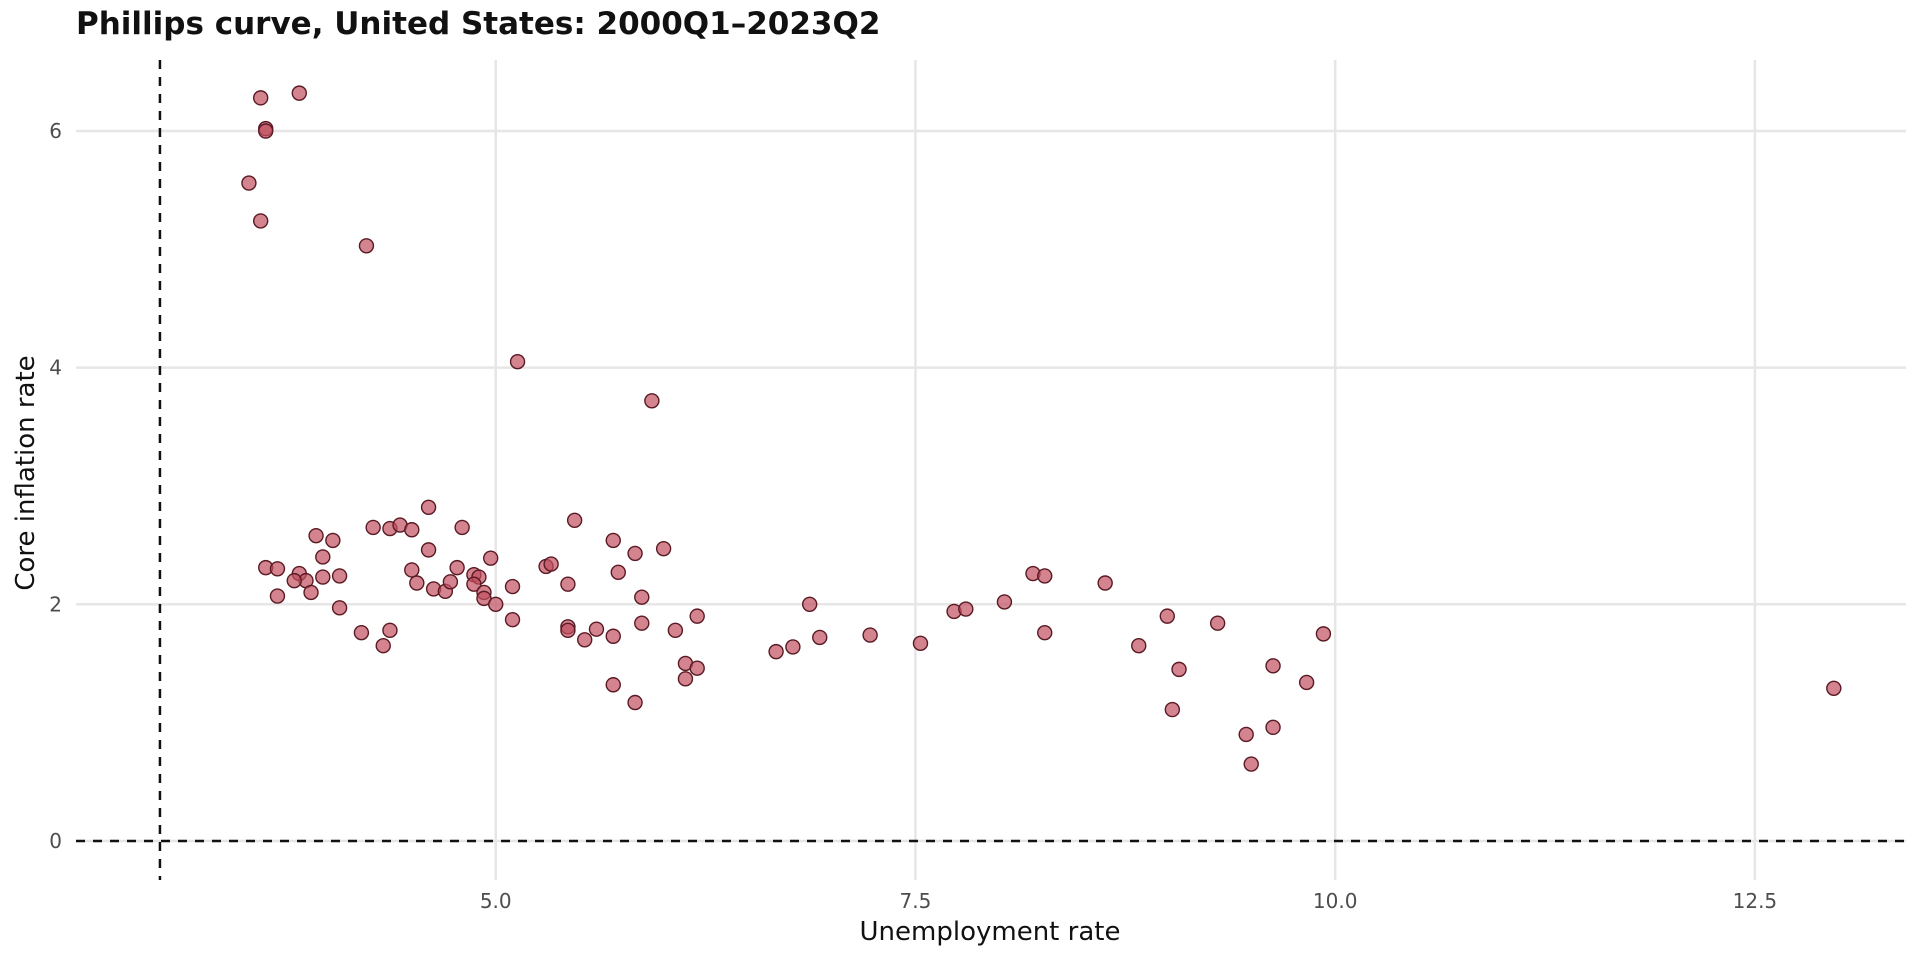 The height and width of the screenshot is (960, 1920). I want to click on x-axis-title: Unemployment rate, so click(990, 932).